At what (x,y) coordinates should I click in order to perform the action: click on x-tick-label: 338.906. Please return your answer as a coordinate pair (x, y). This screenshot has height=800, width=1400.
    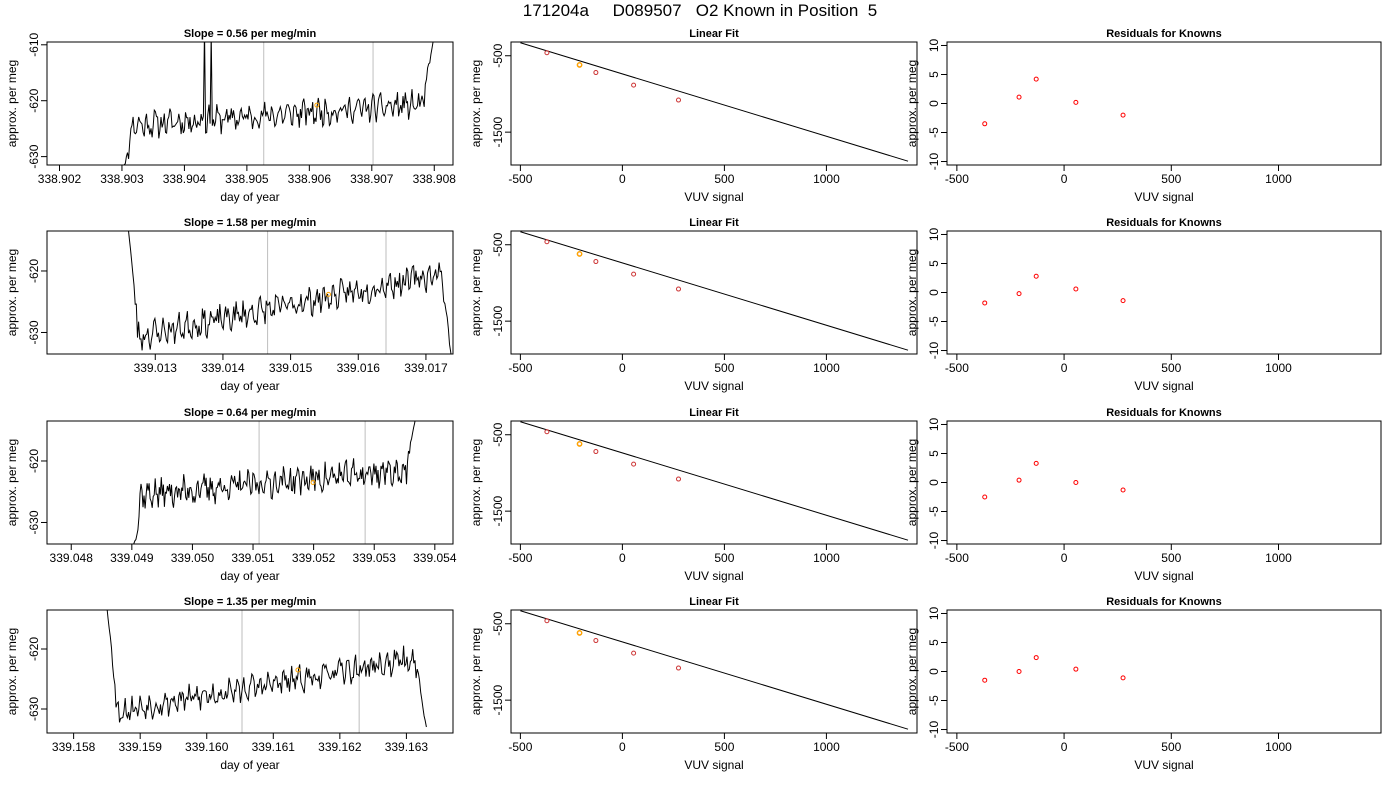
    Looking at the image, I should click on (310, 179).